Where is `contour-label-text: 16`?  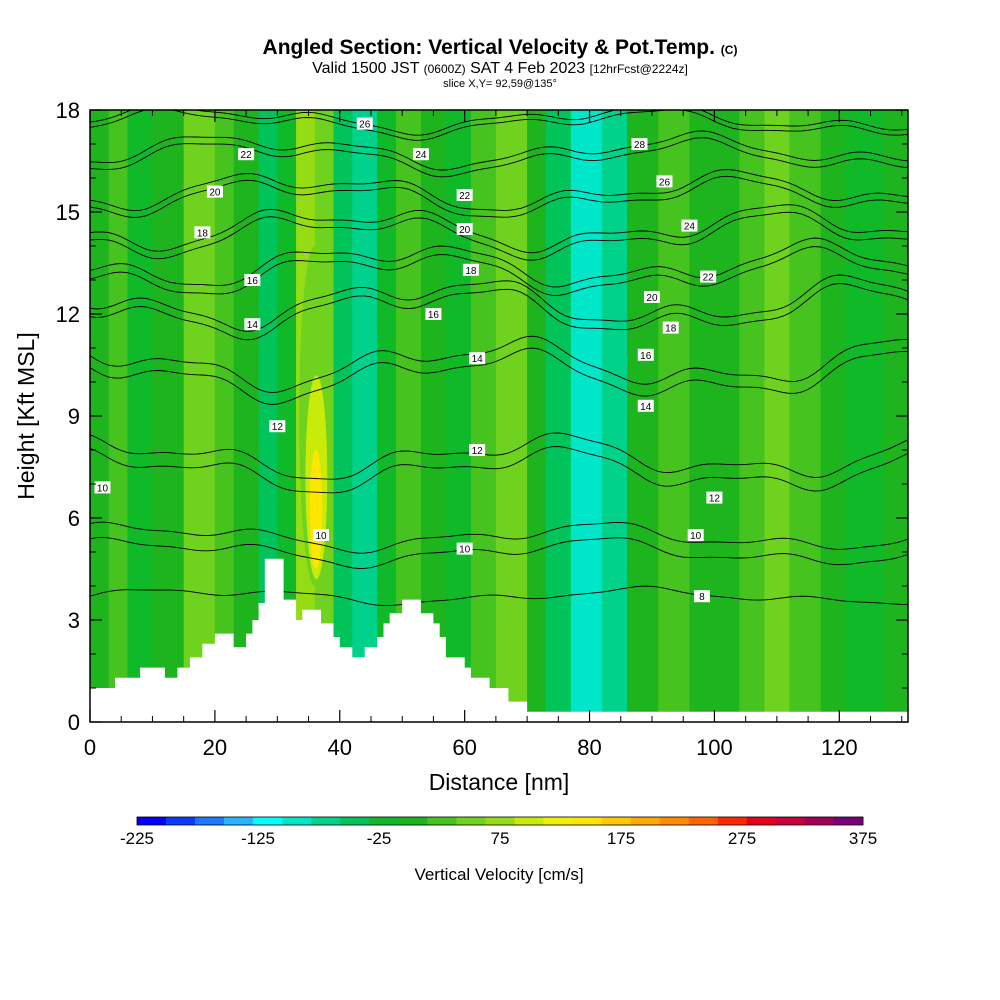
contour-label-text: 16 is located at coordinates (434, 315).